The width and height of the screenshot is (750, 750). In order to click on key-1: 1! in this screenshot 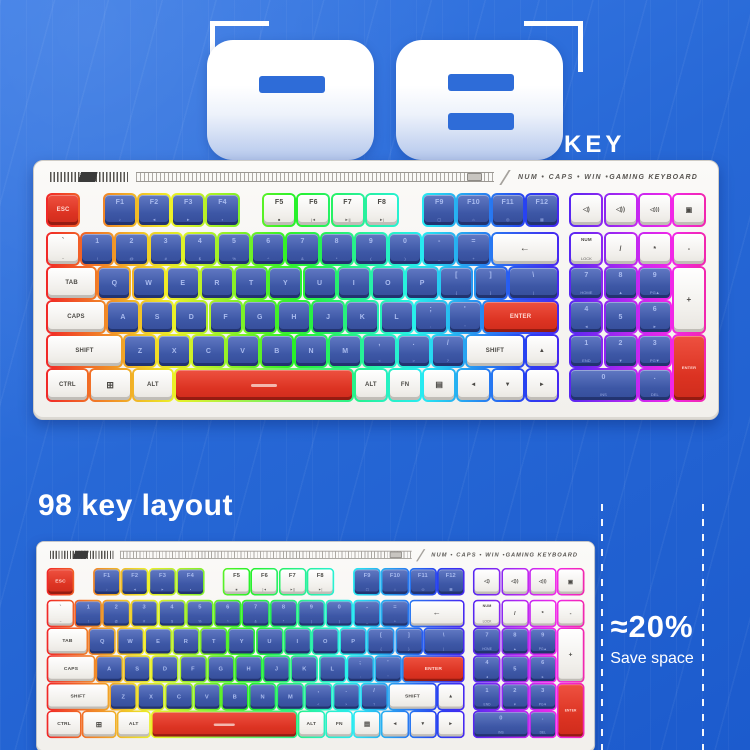, I will do `click(88, 614)`.